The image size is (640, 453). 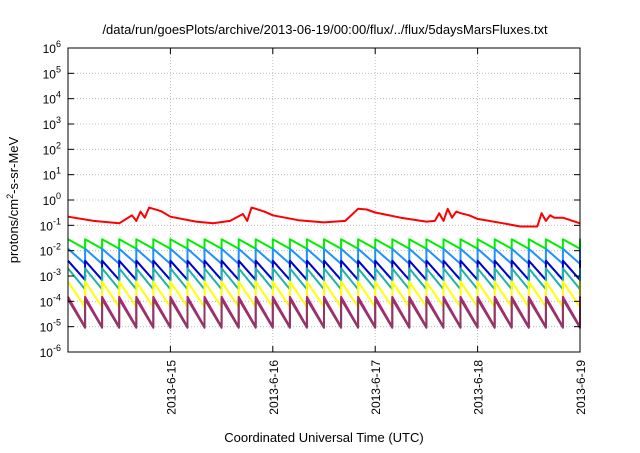 What do you see at coordinates (50, 300) in the screenshot?
I see `y-tick-label: 10⁻⁴` at bounding box center [50, 300].